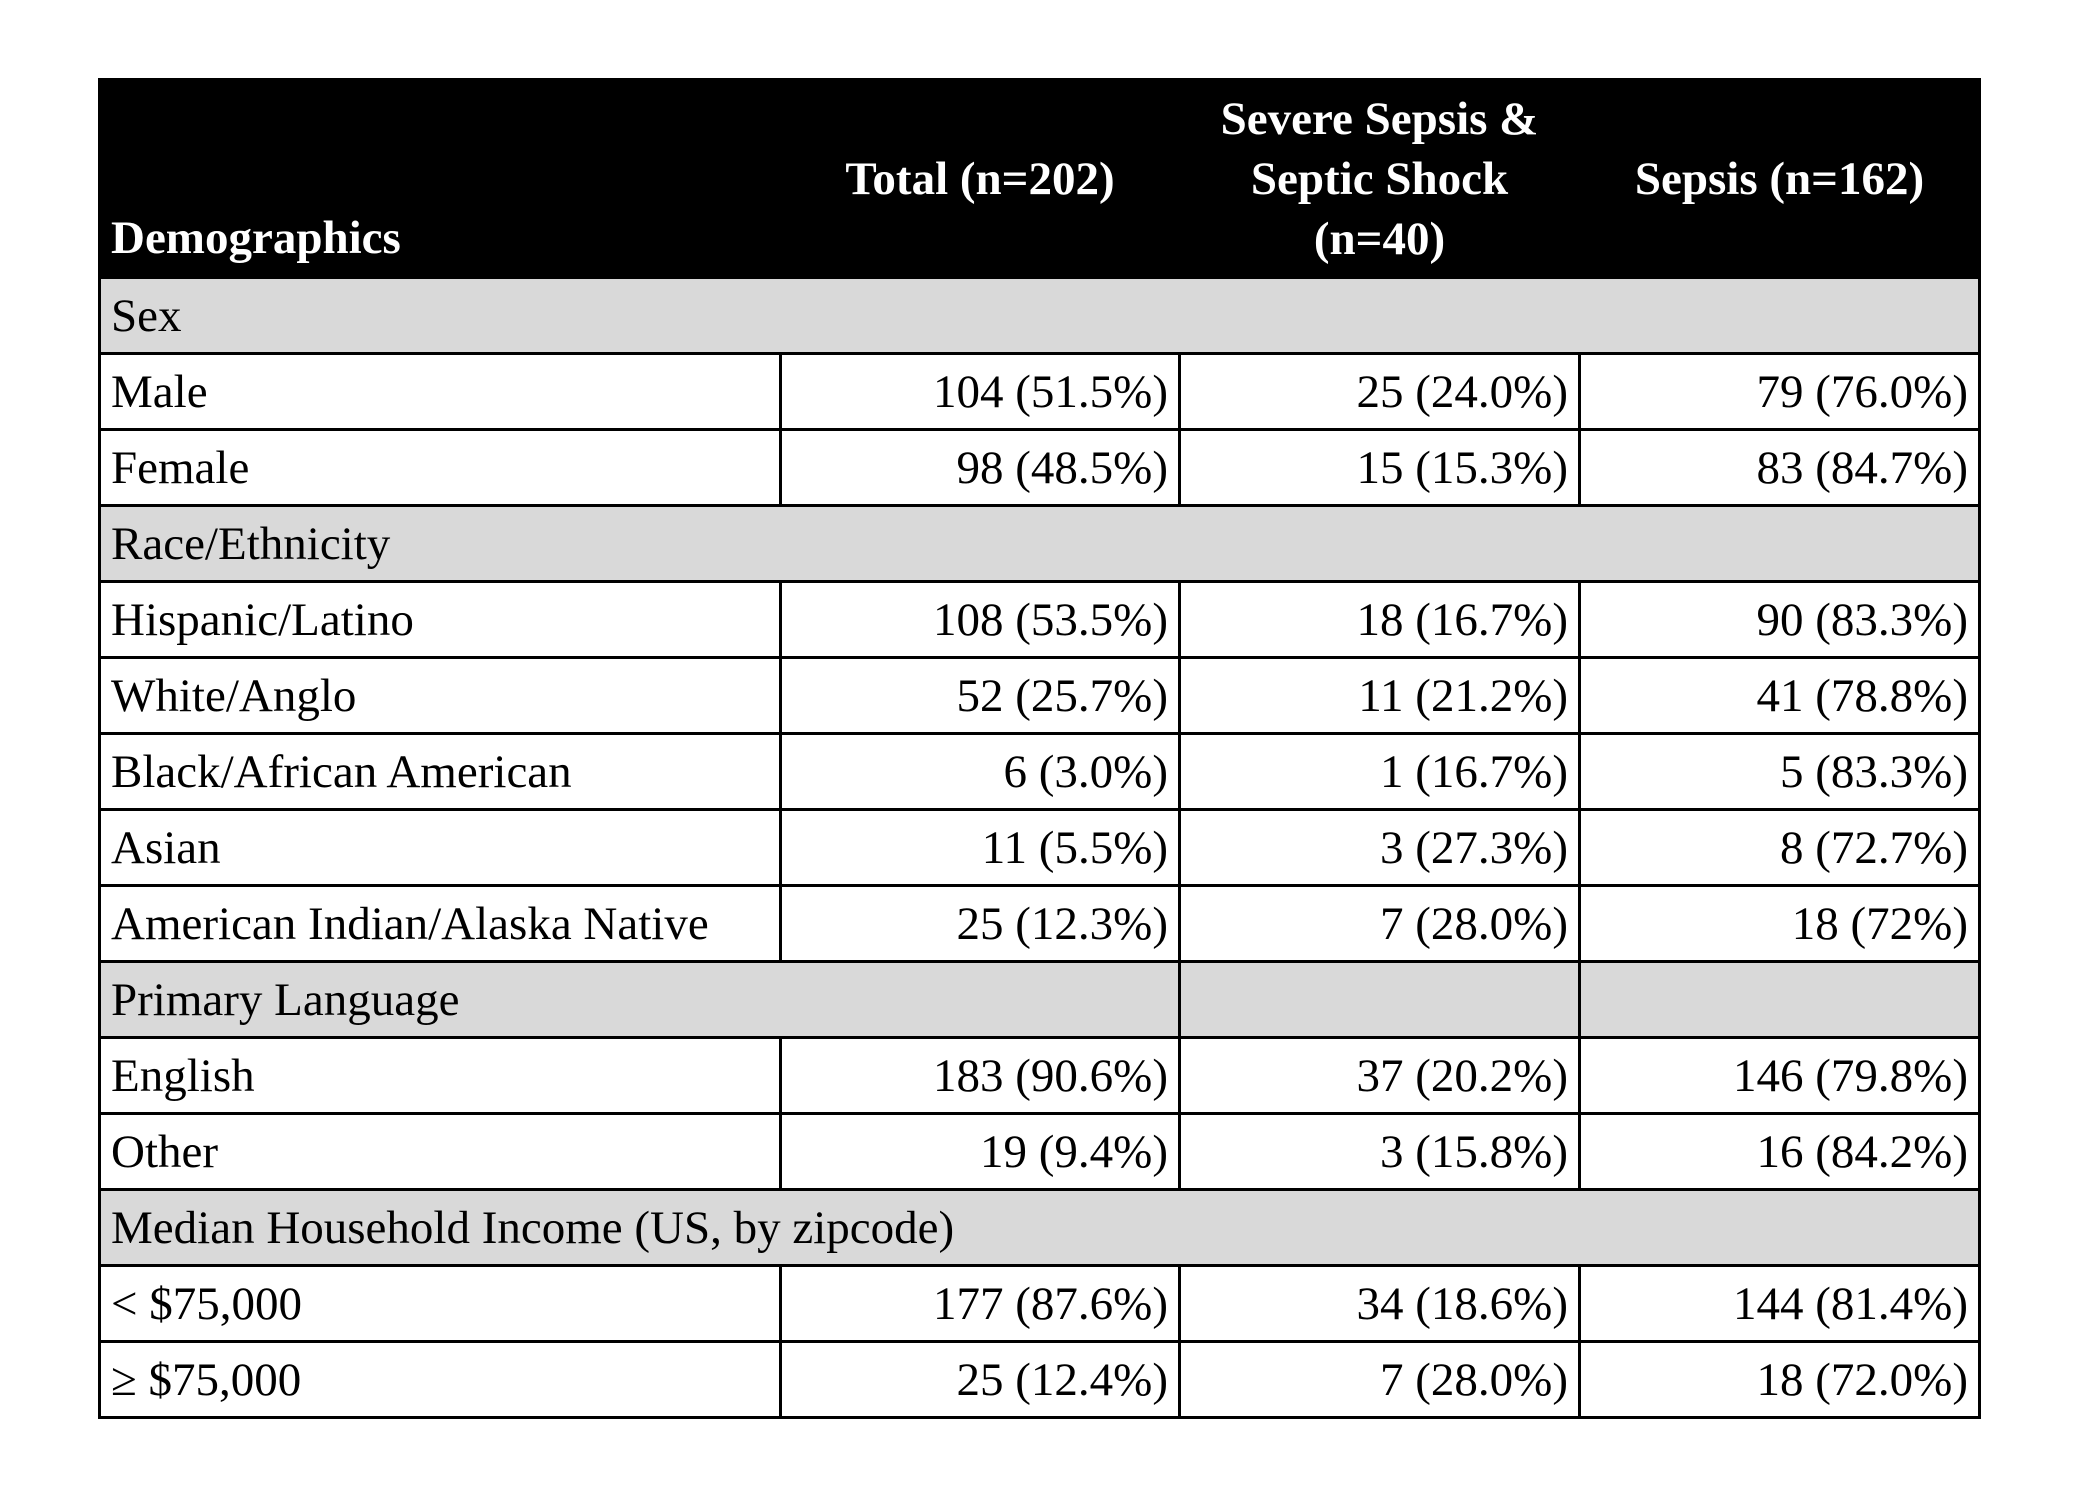 The height and width of the screenshot is (1502, 2086). Describe the element at coordinates (1779, 1379) in the screenshot. I see `cell-sepsis: 18 (72.0%)` at that location.